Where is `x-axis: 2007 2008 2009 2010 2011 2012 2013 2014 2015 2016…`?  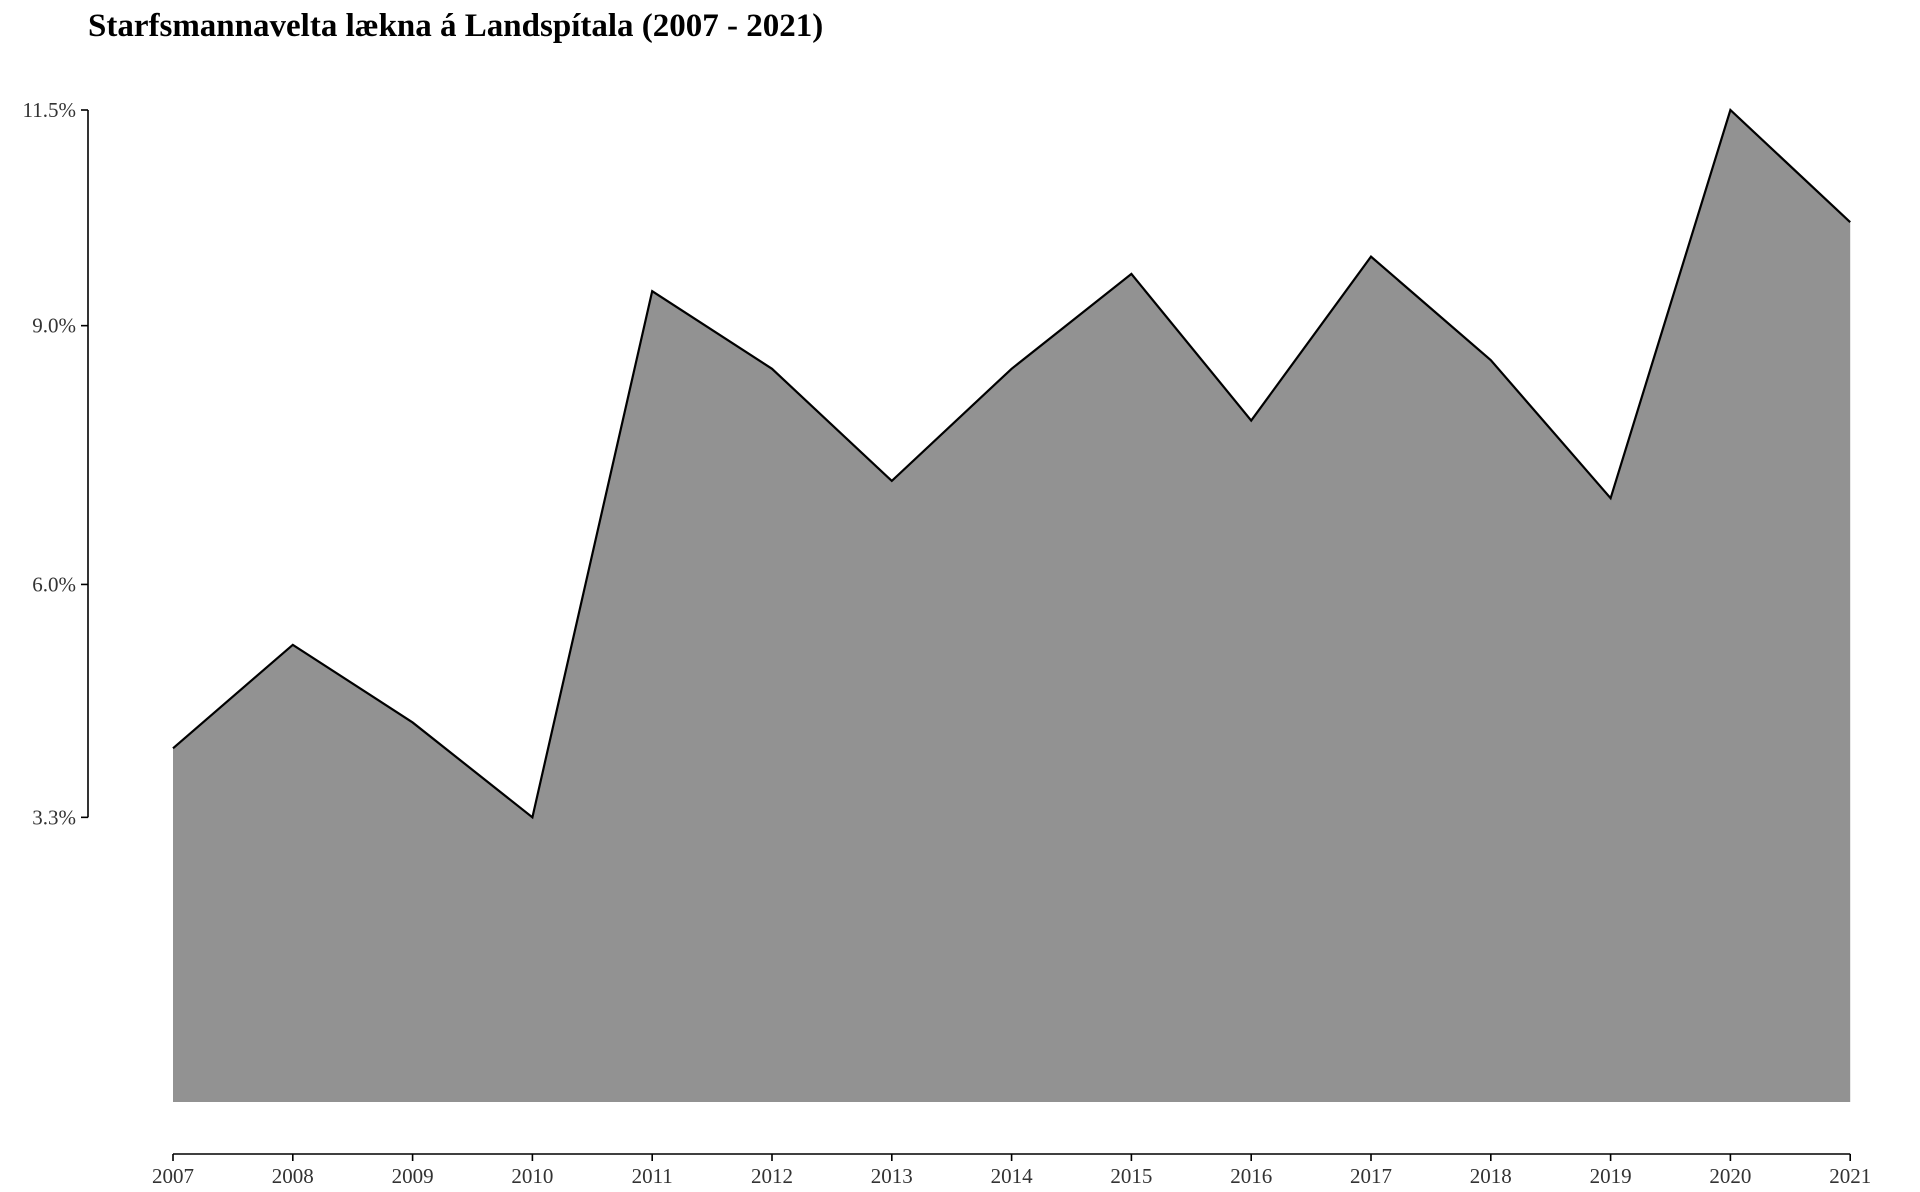 x-axis: 2007 2008 2009 2010 2011 2012 2013 2014 2015 2016… is located at coordinates (1011, 1170).